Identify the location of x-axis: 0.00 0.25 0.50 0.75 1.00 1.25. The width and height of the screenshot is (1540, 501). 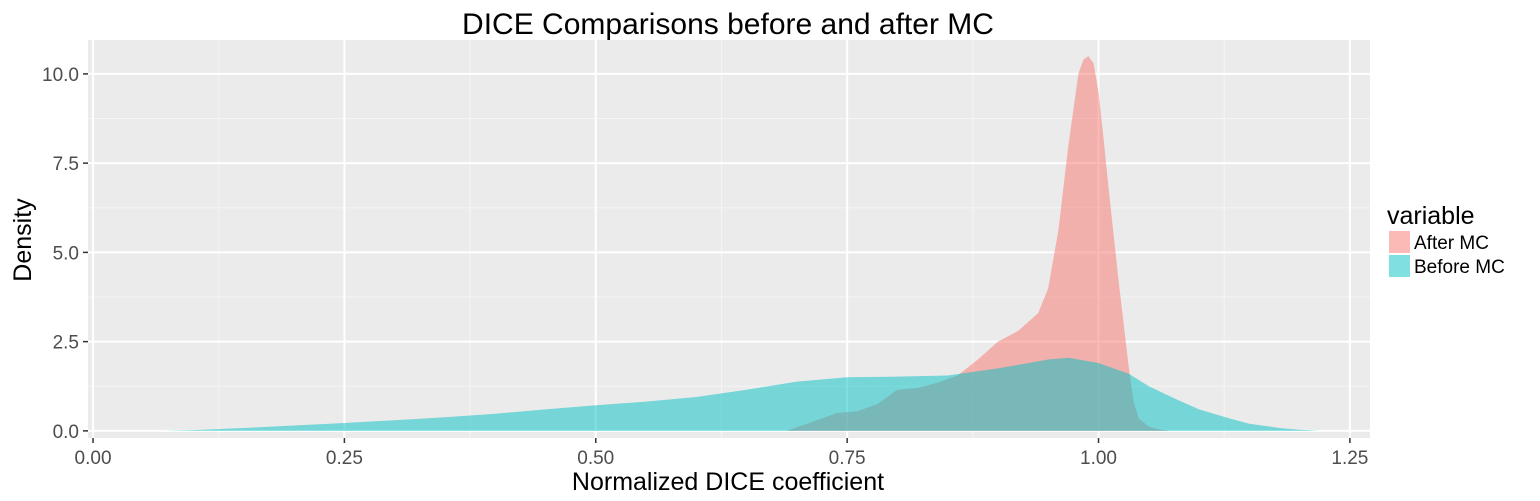
(721, 453).